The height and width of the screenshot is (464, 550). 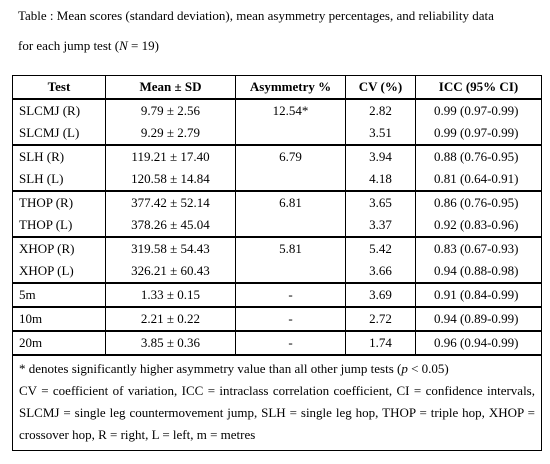 I want to click on table-cell: 319.58 ± 54.43, so click(x=170, y=248).